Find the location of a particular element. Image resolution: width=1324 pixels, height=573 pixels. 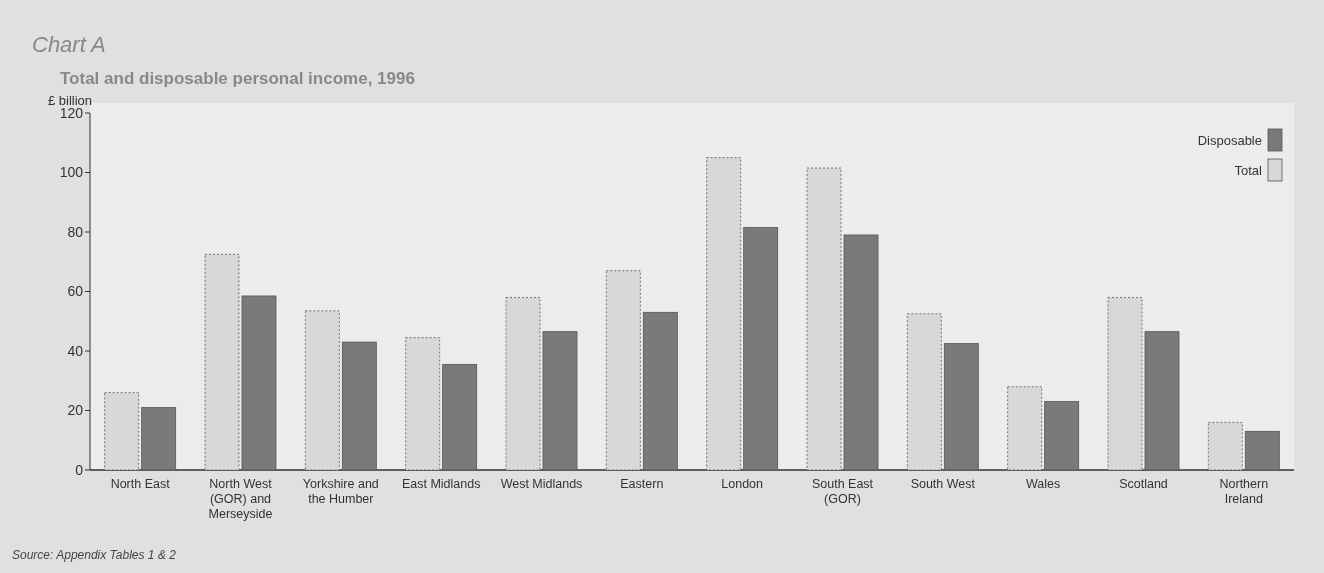

x-tick-label: South West is located at coordinates (943, 484).